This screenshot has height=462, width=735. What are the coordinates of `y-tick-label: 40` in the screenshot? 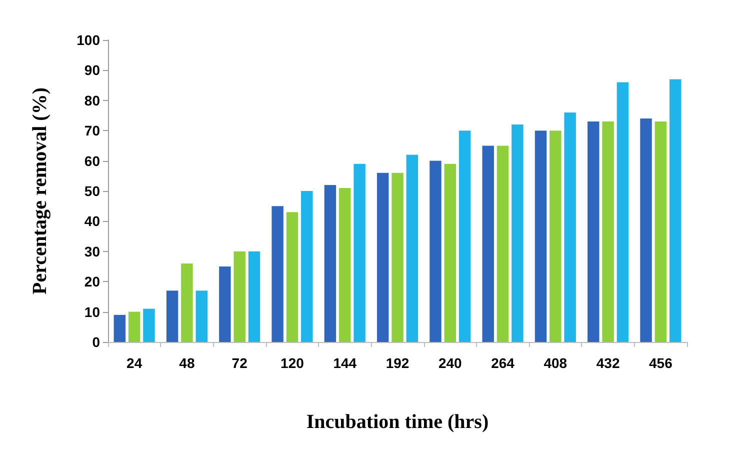 It's located at (92, 221).